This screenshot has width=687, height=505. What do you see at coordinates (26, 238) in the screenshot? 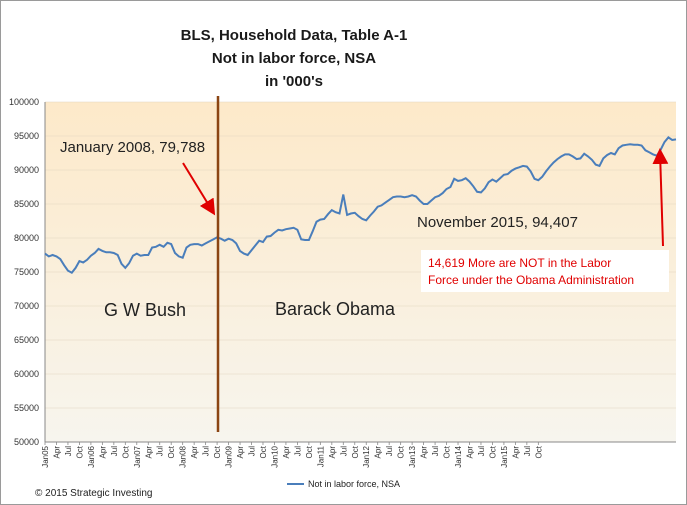
I see `y-tick-label: 80000` at bounding box center [26, 238].